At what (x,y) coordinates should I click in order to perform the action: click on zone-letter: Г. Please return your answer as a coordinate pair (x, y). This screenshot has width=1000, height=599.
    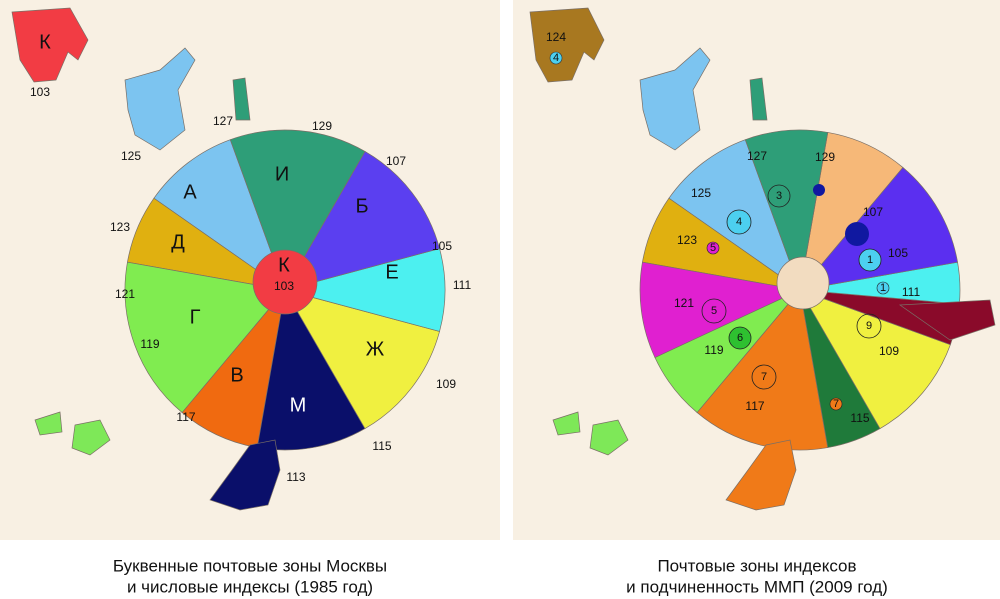
    Looking at the image, I should click on (195, 317).